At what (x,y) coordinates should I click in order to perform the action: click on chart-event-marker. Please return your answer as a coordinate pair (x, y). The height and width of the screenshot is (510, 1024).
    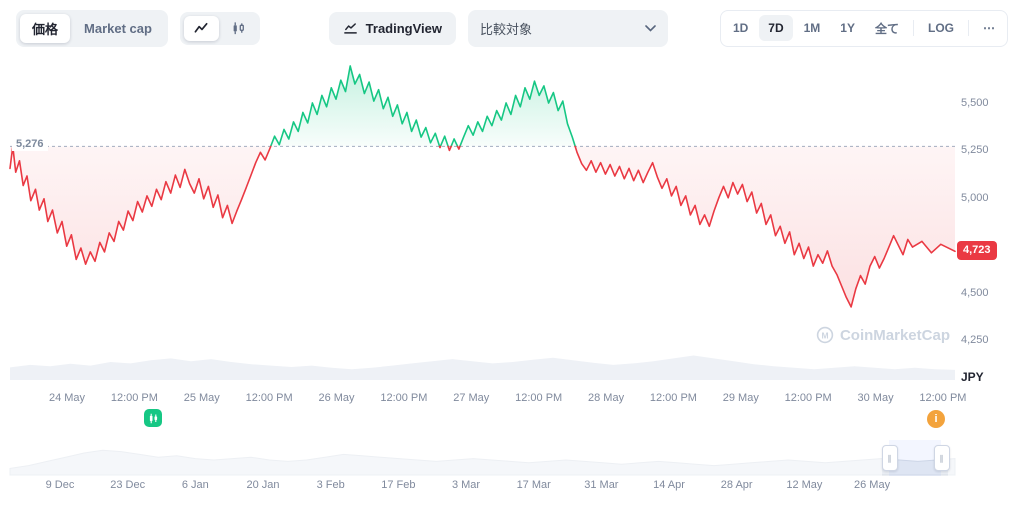
    Looking at the image, I should click on (153, 418).